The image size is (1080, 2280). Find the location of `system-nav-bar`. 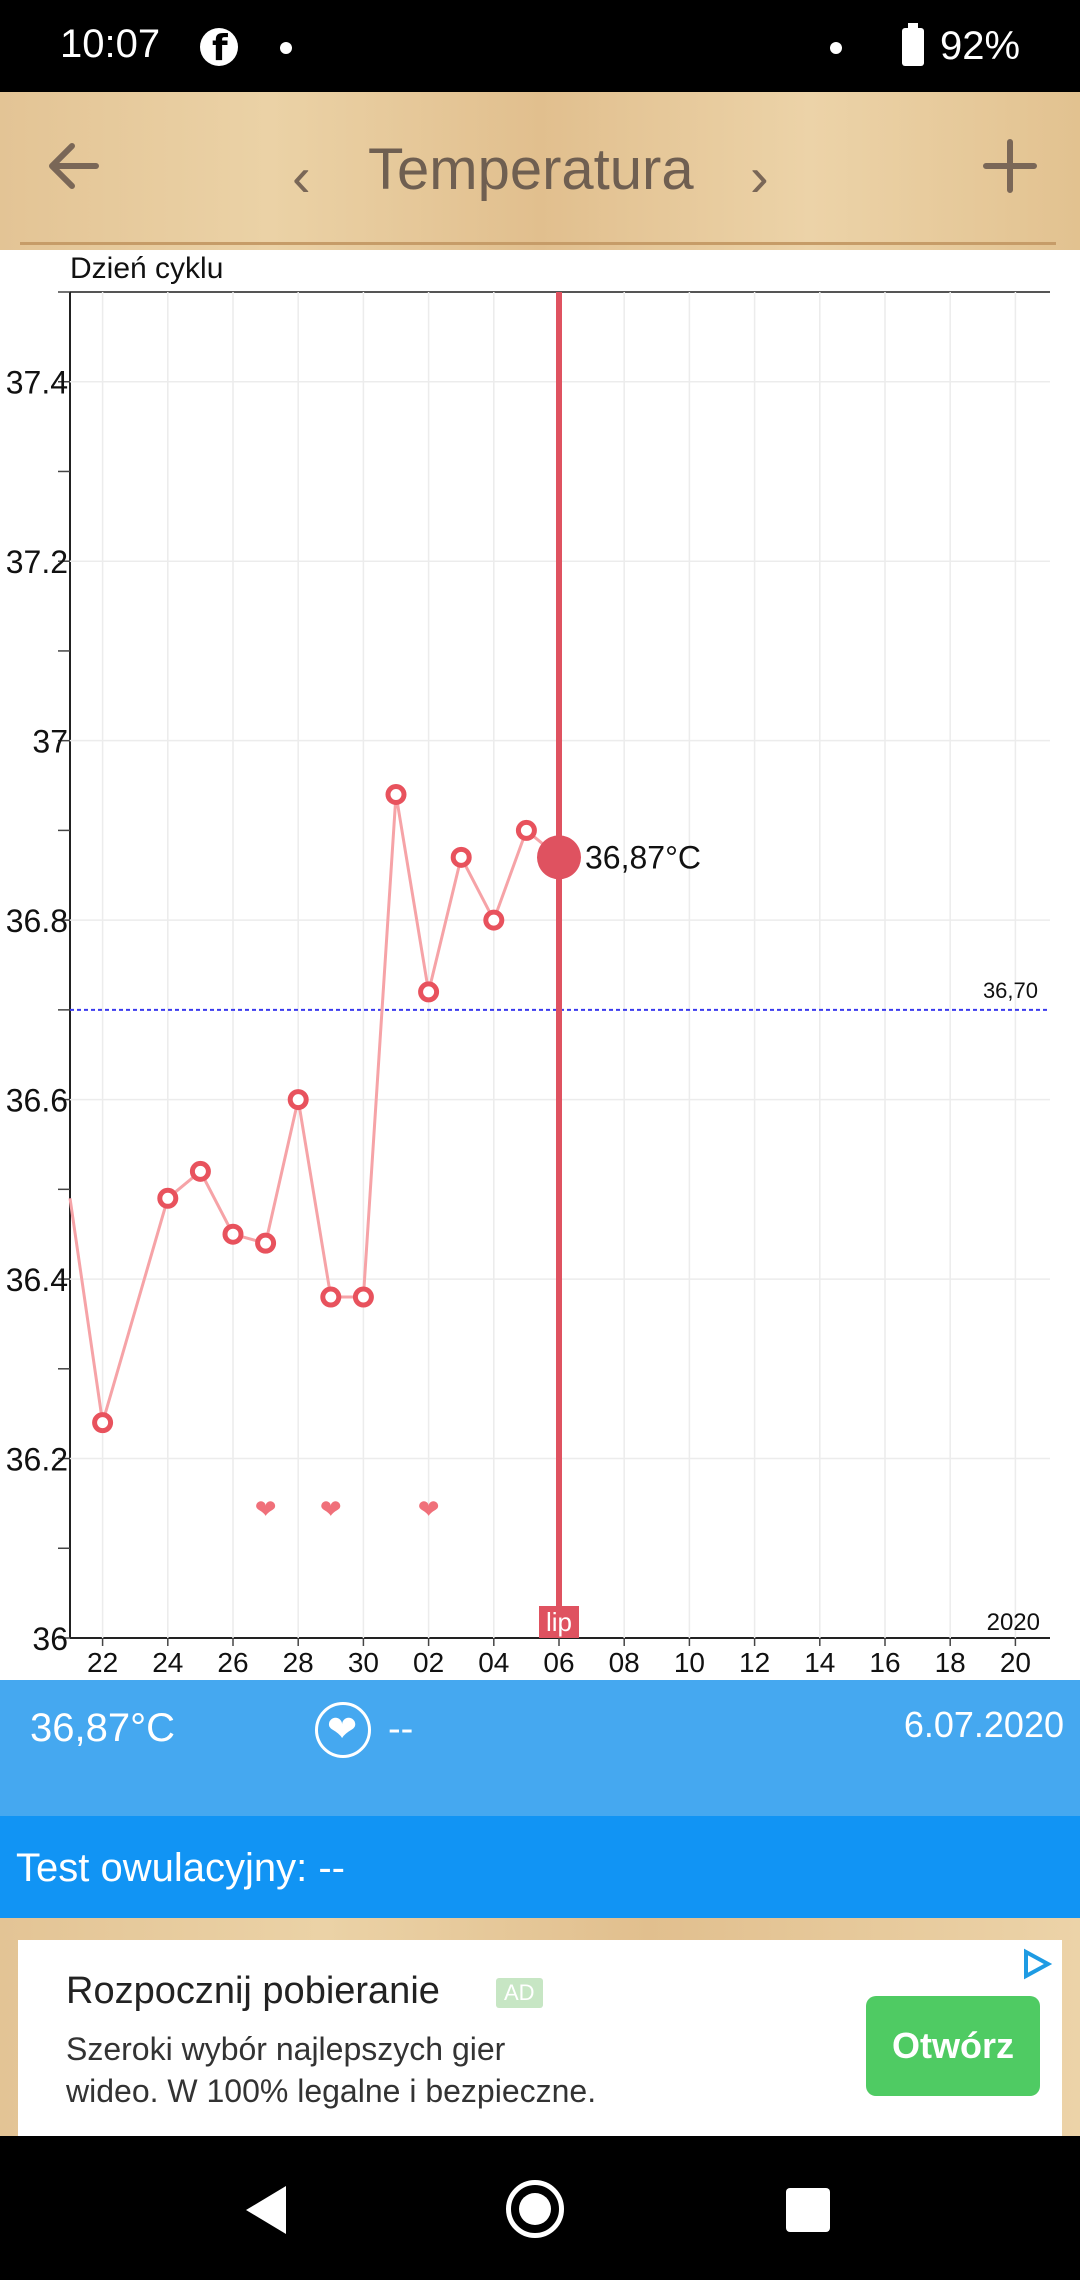

system-nav-bar is located at coordinates (540, 2208).